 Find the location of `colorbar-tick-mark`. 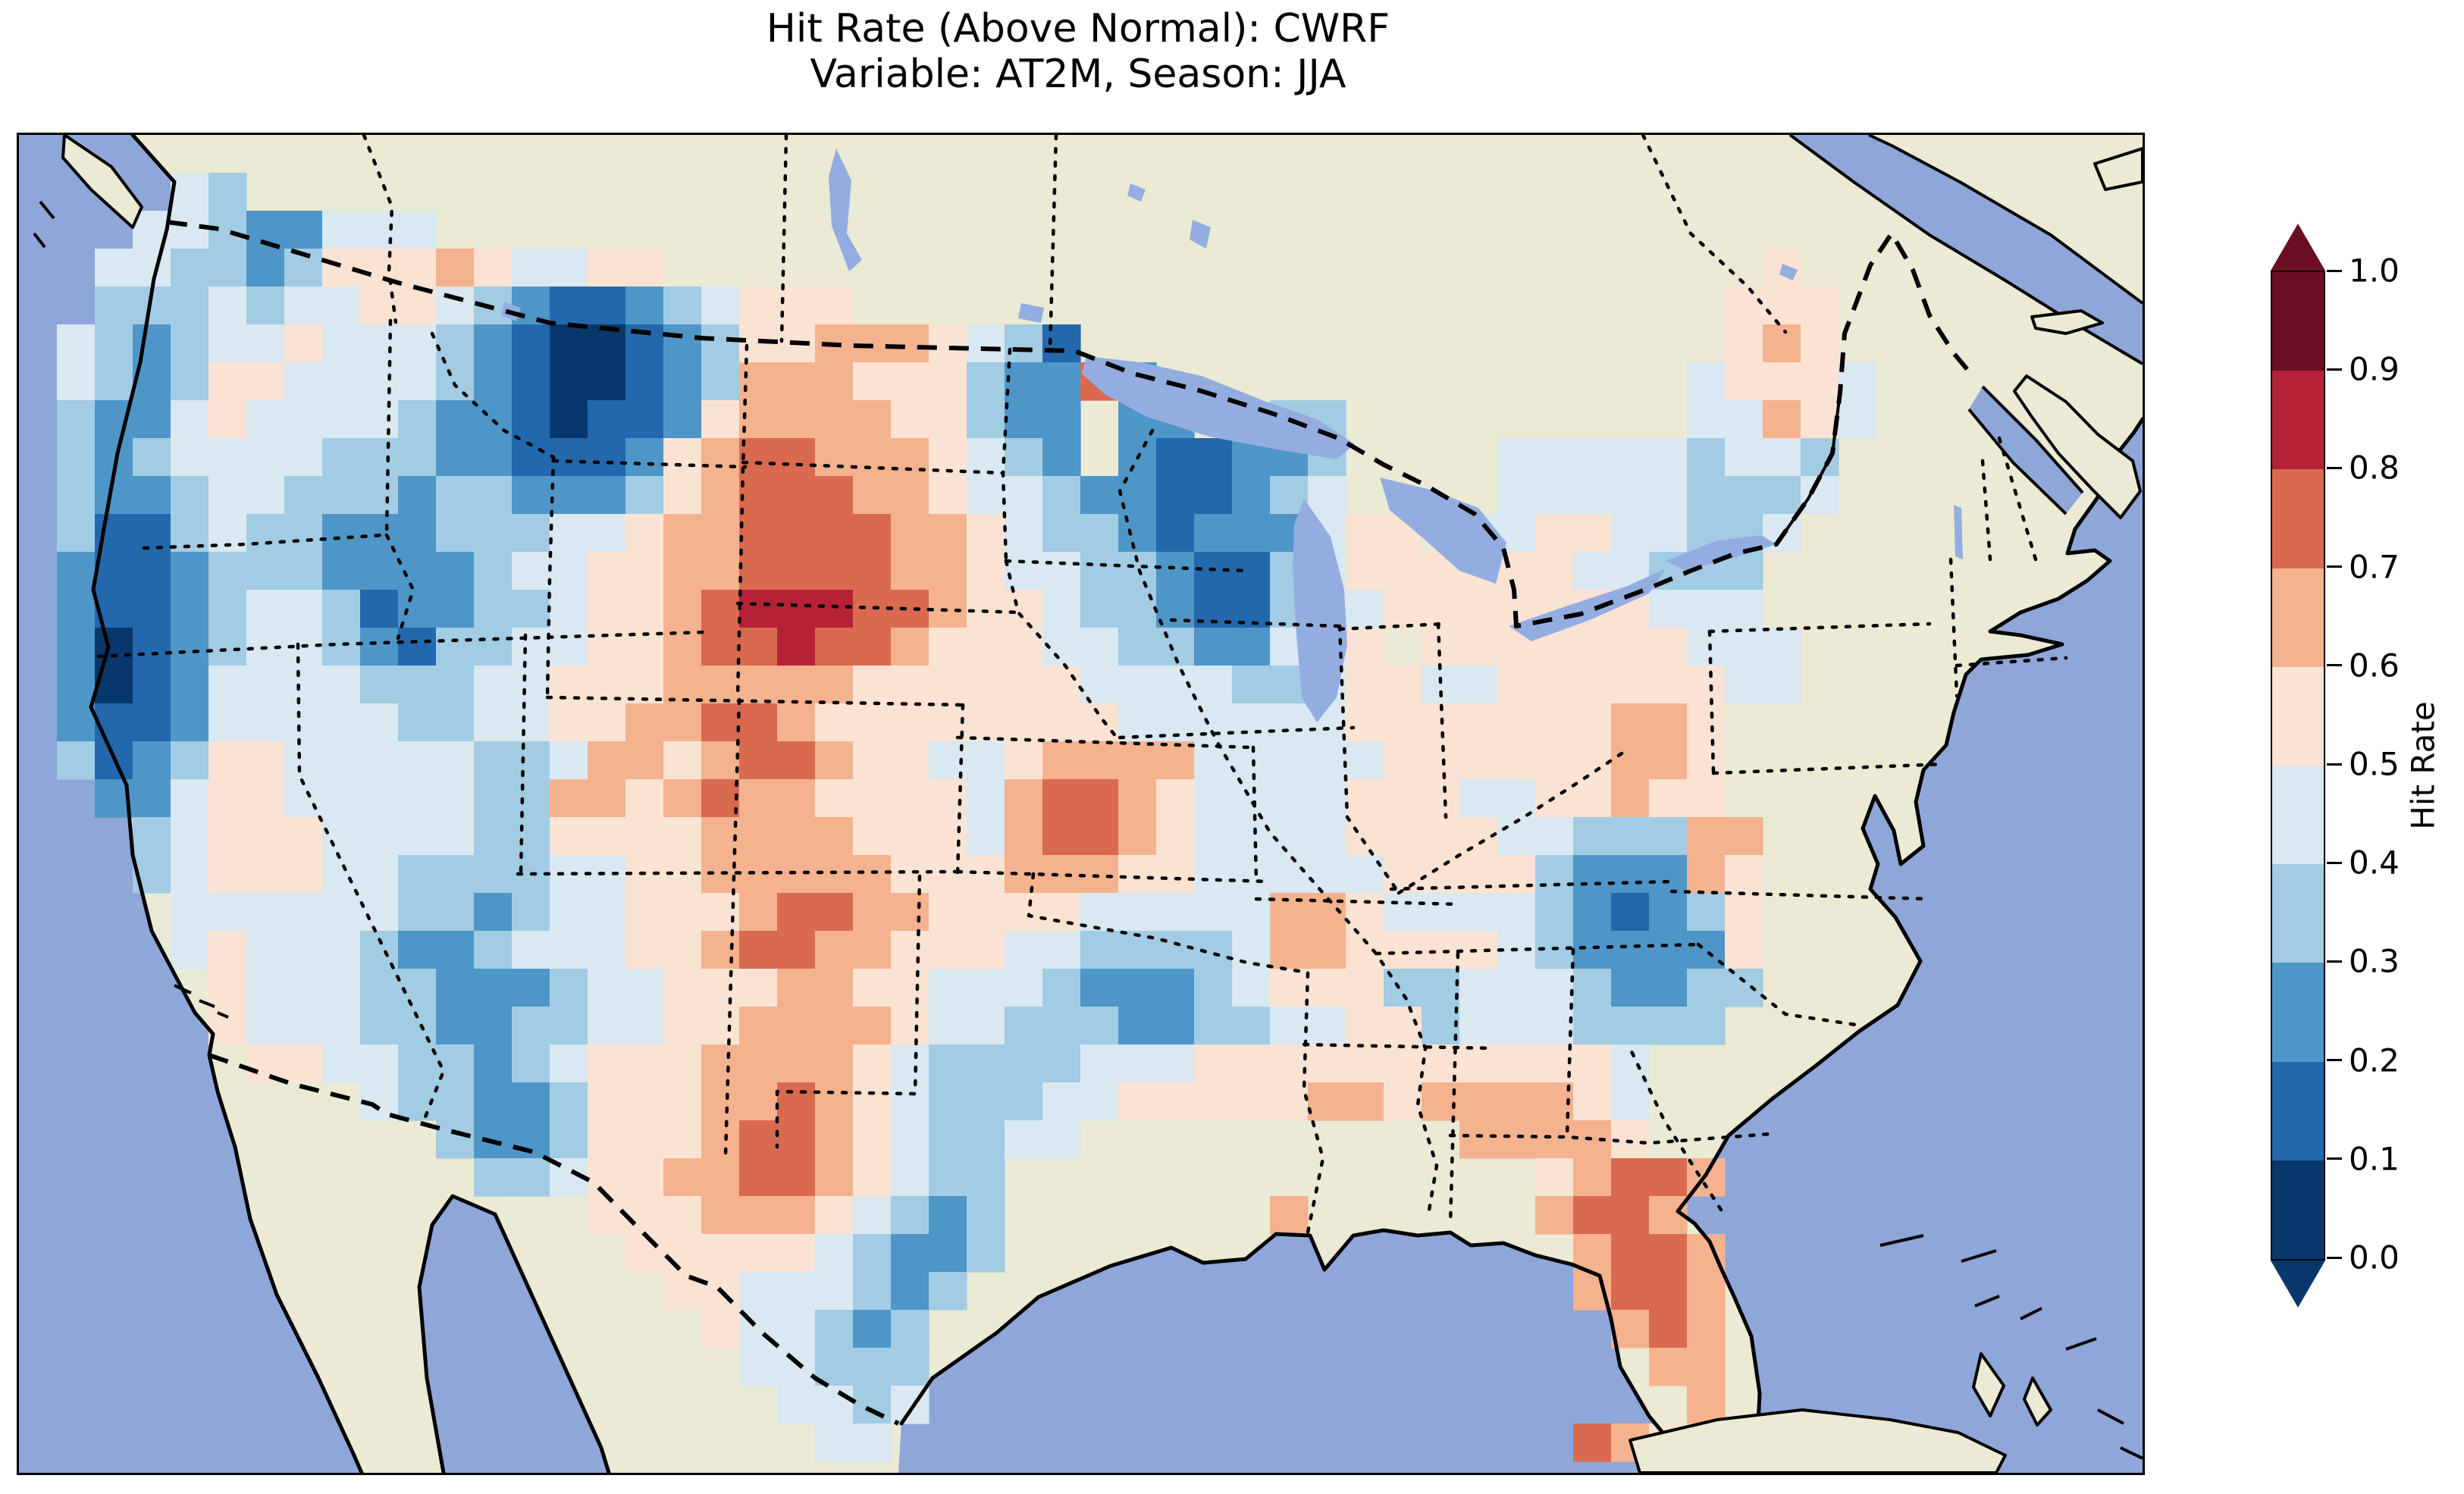

colorbar-tick-mark is located at coordinates (2334, 1060).